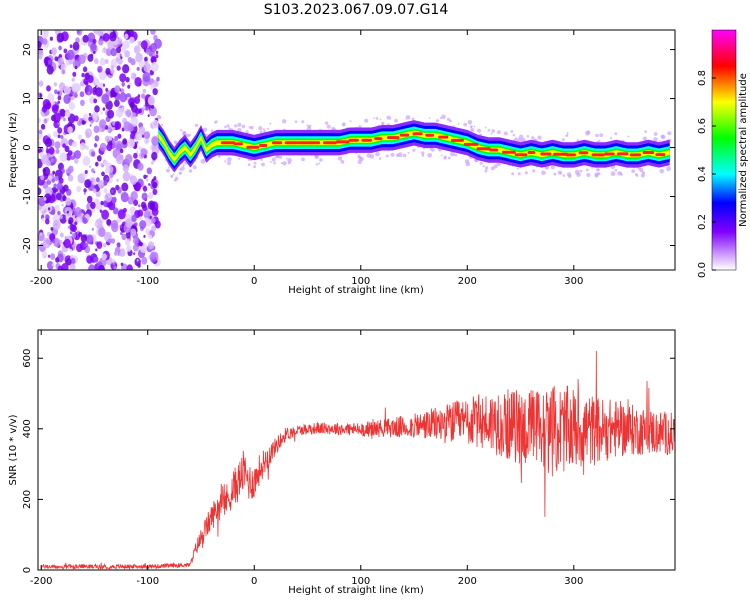  Describe the element at coordinates (254, 581) in the screenshot. I see `x-tick-label: 0` at that location.